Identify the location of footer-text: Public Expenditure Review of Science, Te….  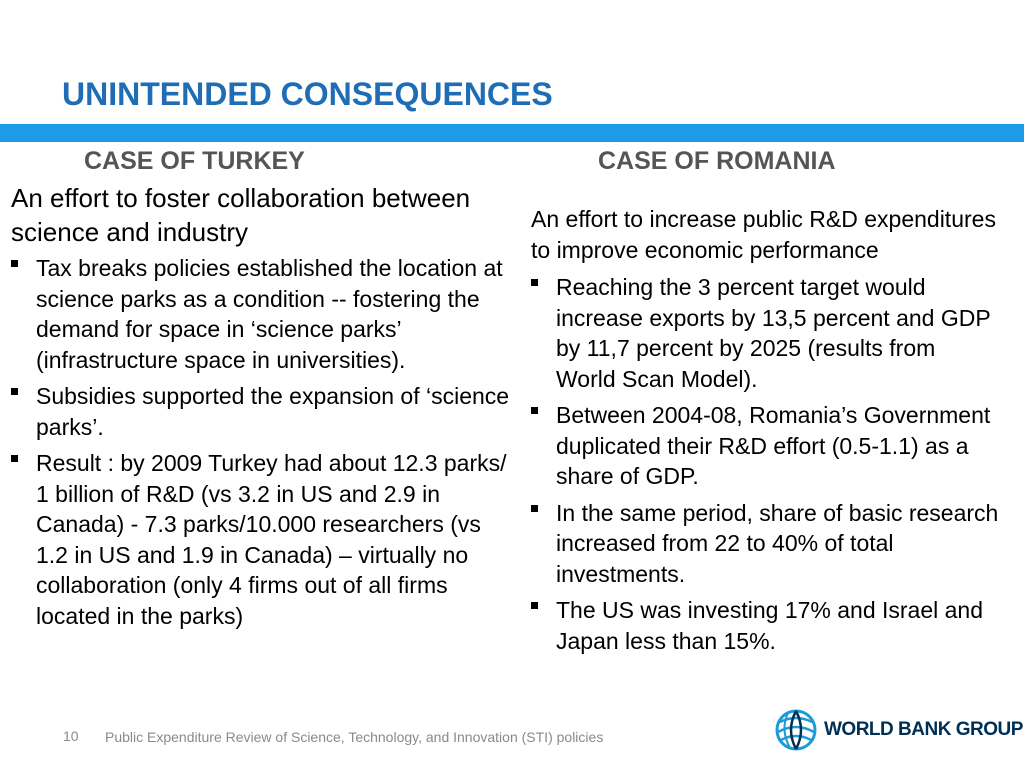
(354, 737).